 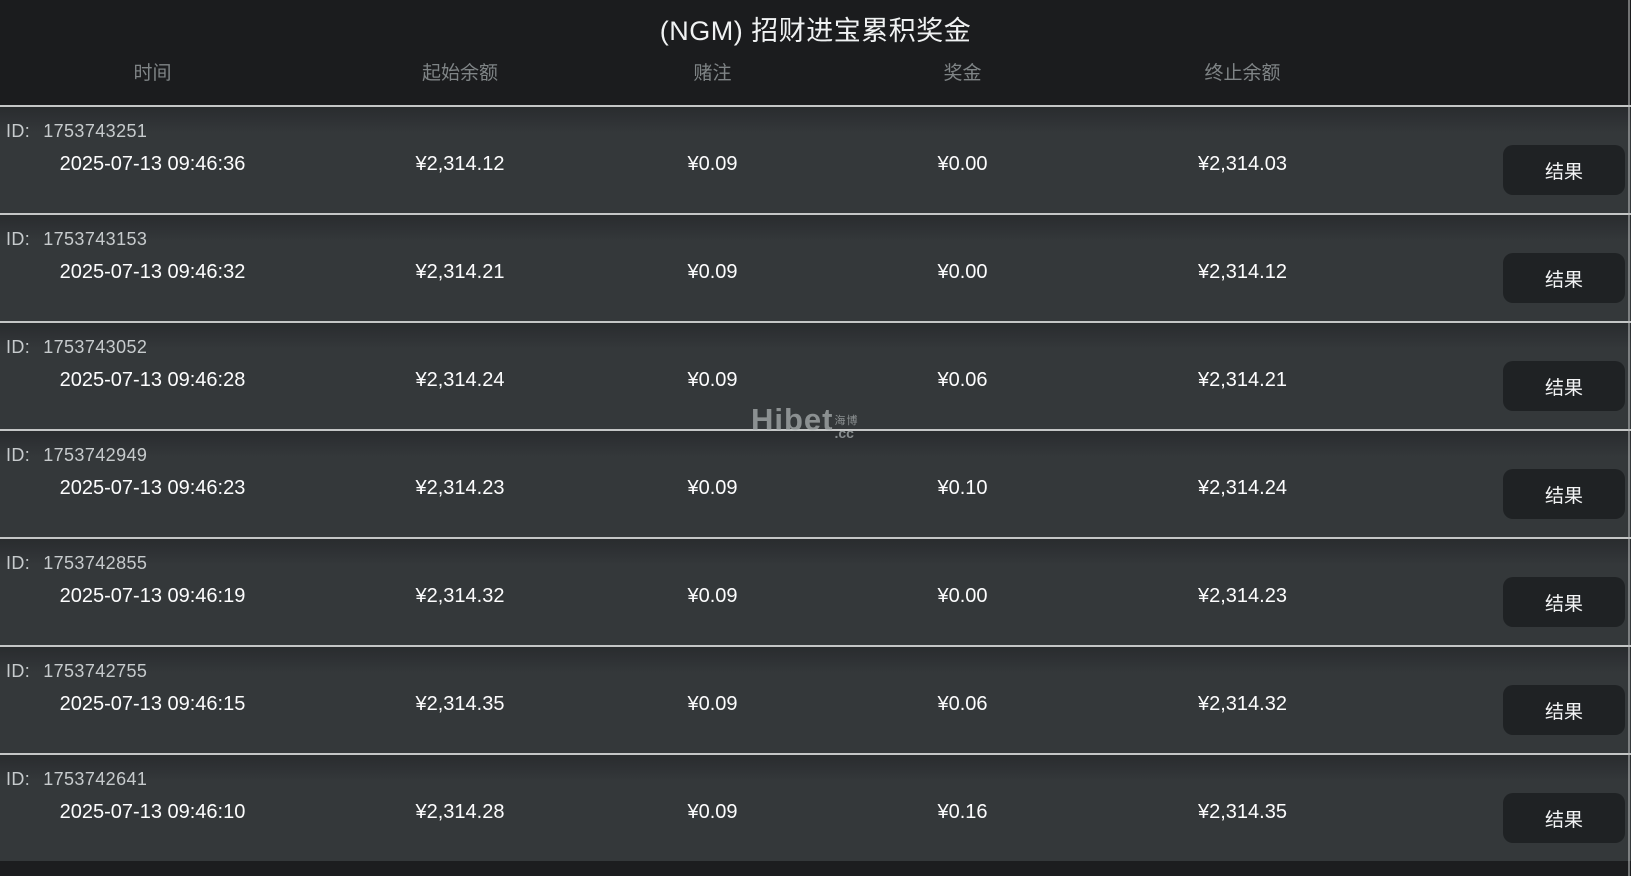 I want to click on id-value: 1753742949, so click(x=95, y=455).